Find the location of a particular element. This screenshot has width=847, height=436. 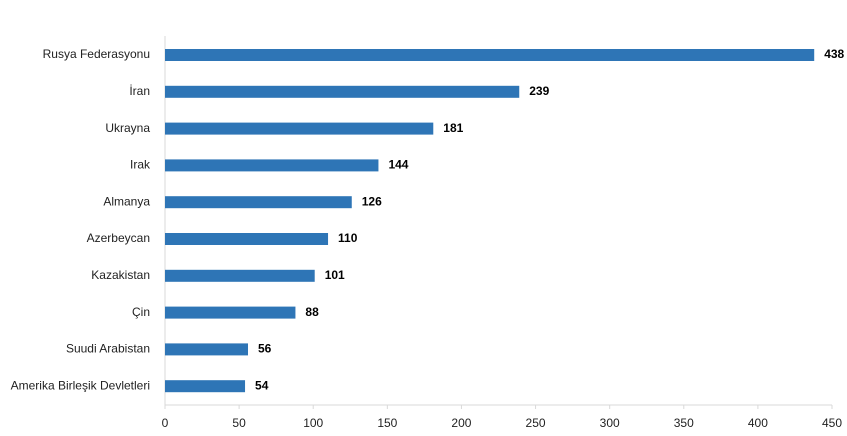

x-tick-label: 50 is located at coordinates (239, 423).